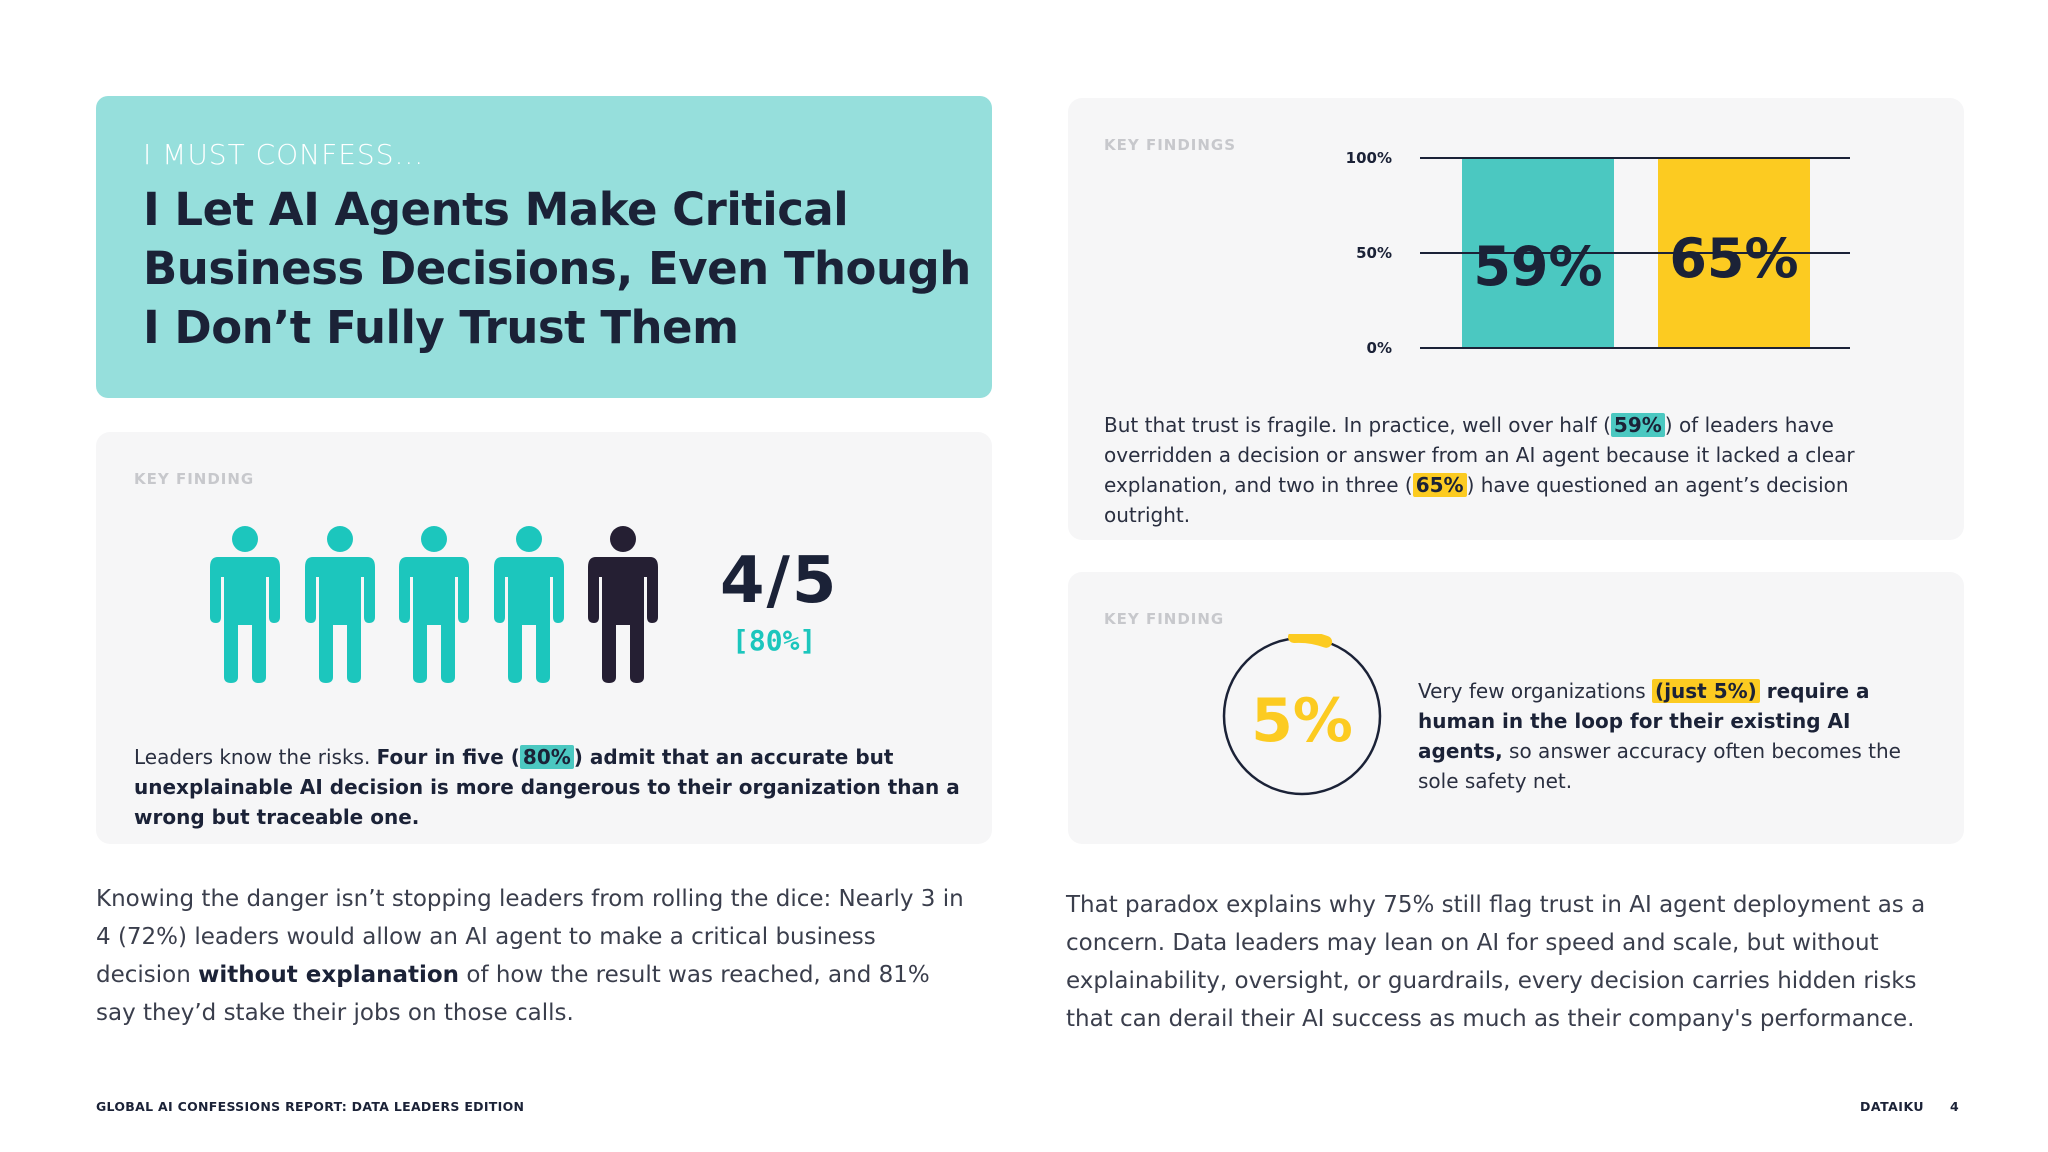  I want to click on ring-value: 5%, so click(1302, 721).